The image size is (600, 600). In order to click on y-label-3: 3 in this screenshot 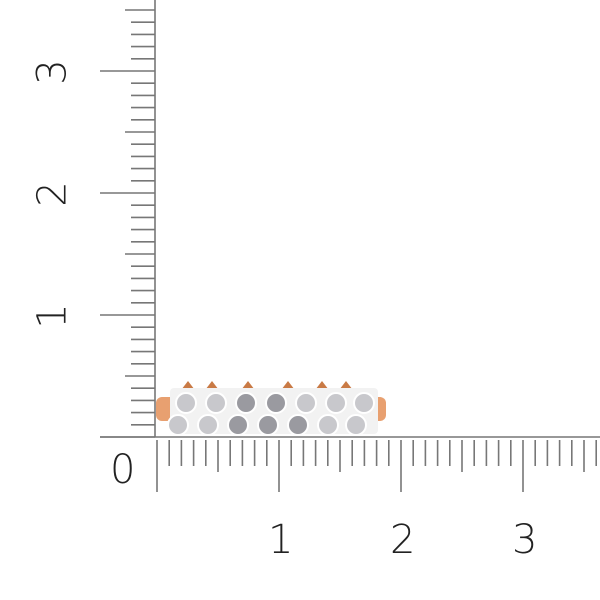, I will do `click(52, 72)`.